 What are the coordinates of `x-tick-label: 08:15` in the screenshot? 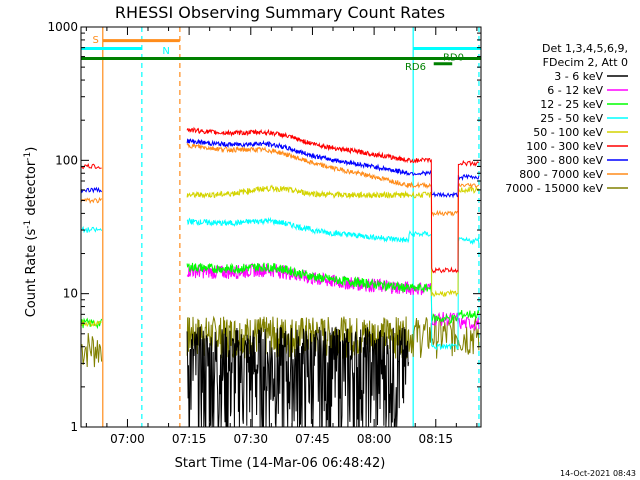 It's located at (435, 439).